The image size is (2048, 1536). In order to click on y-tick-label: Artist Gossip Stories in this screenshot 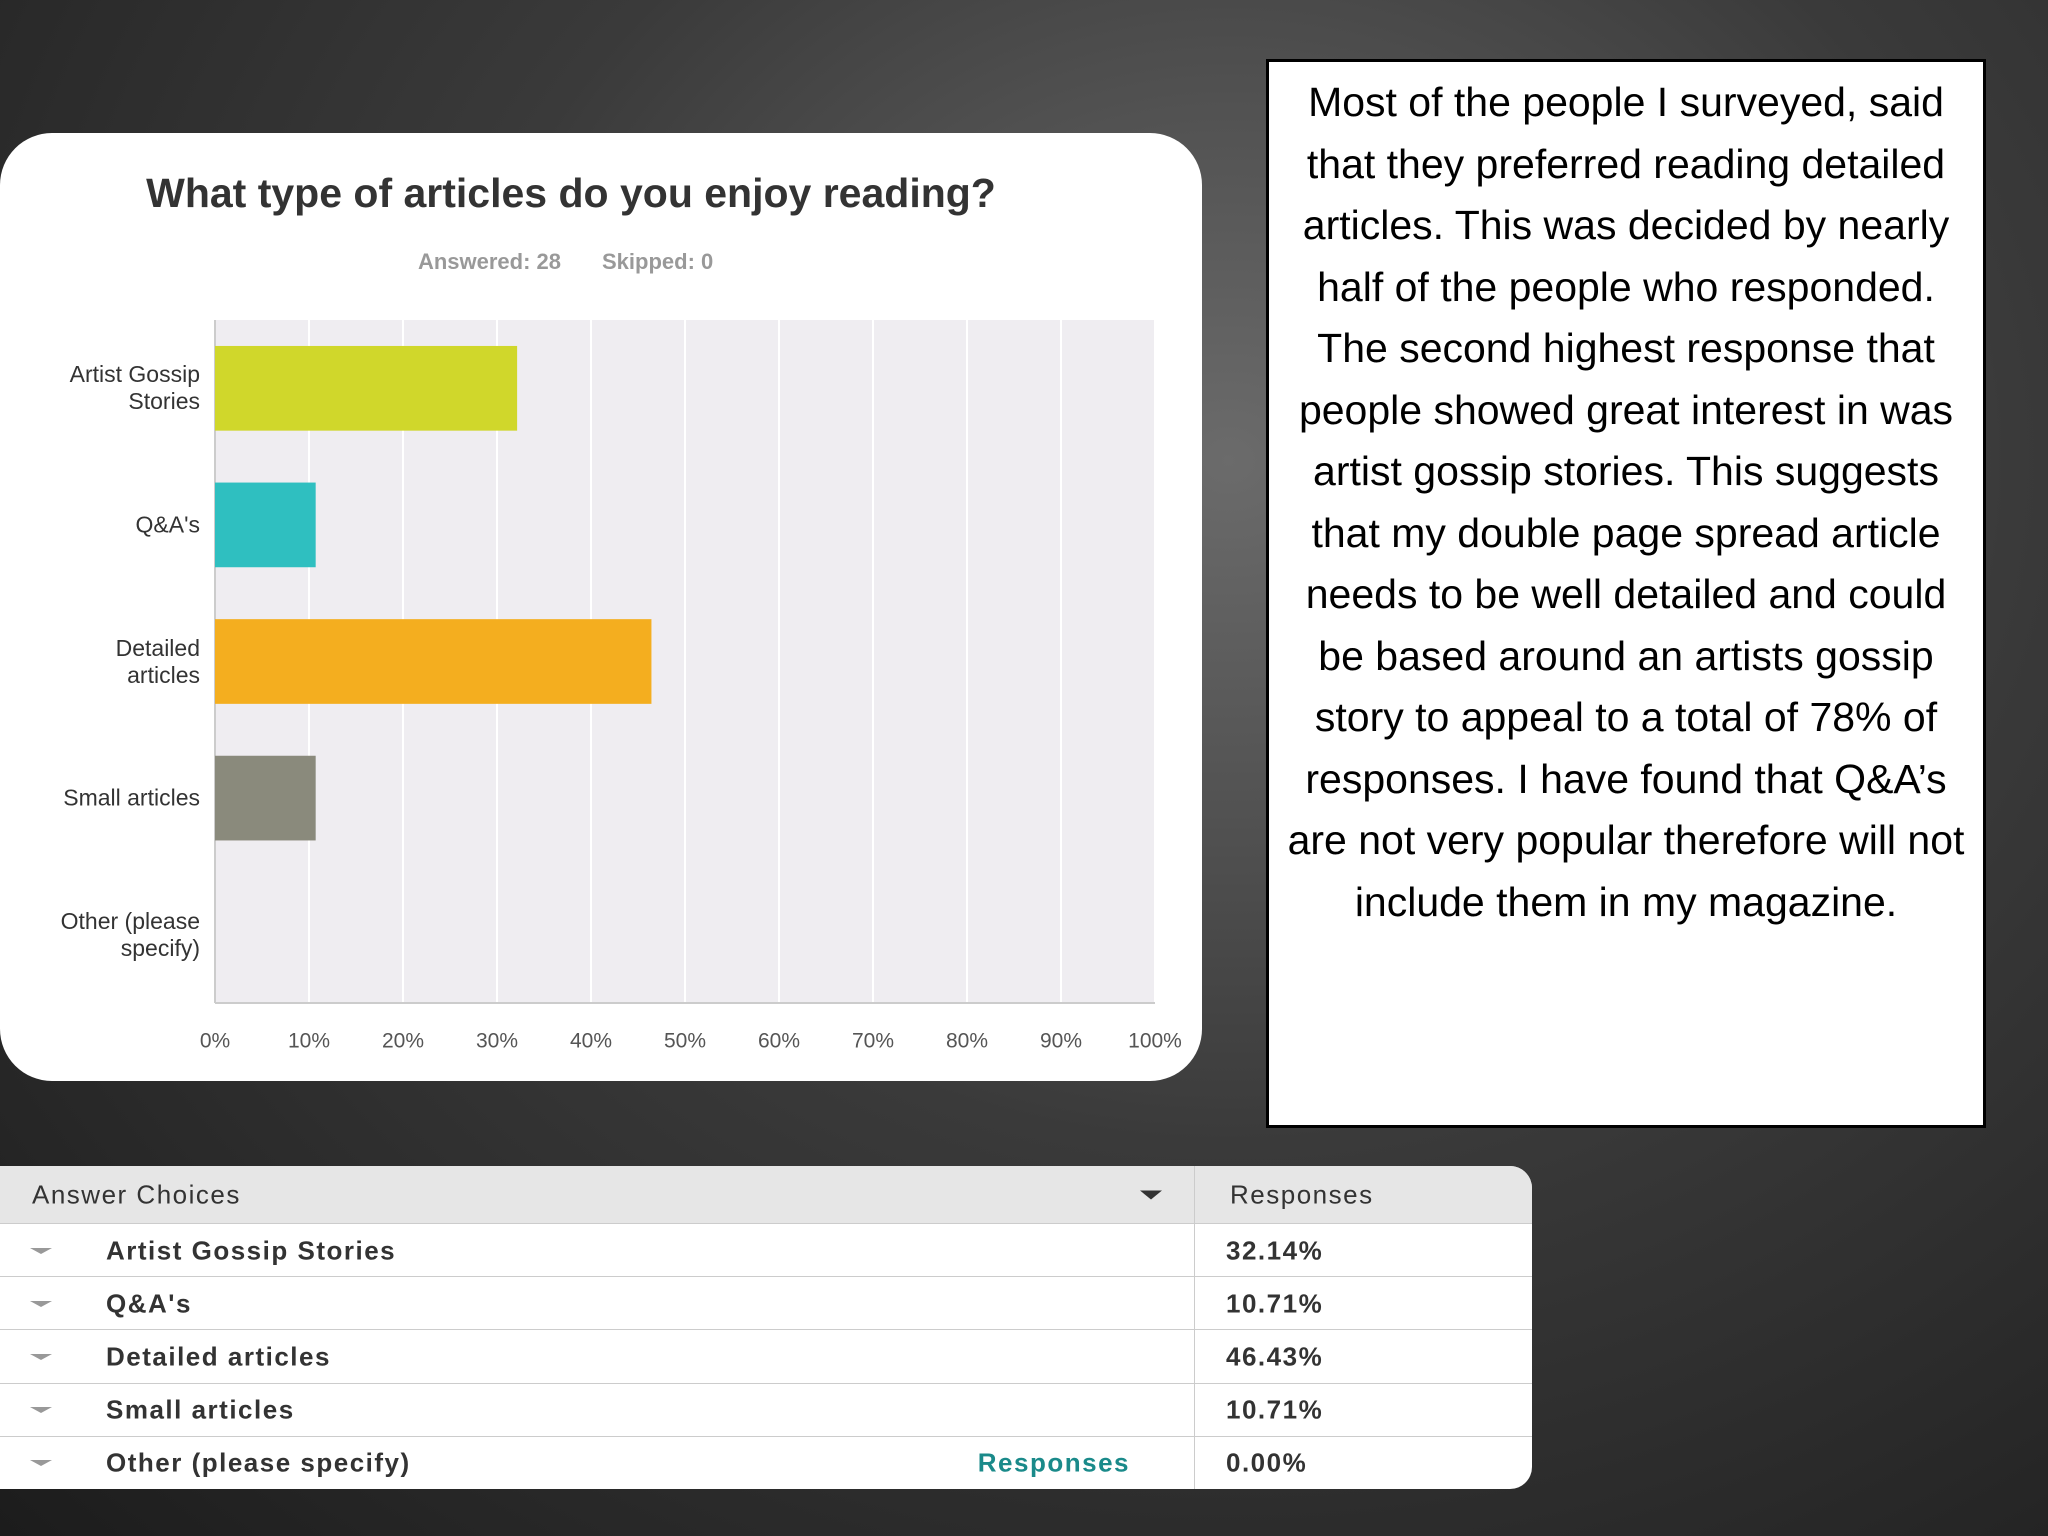, I will do `click(134, 388)`.